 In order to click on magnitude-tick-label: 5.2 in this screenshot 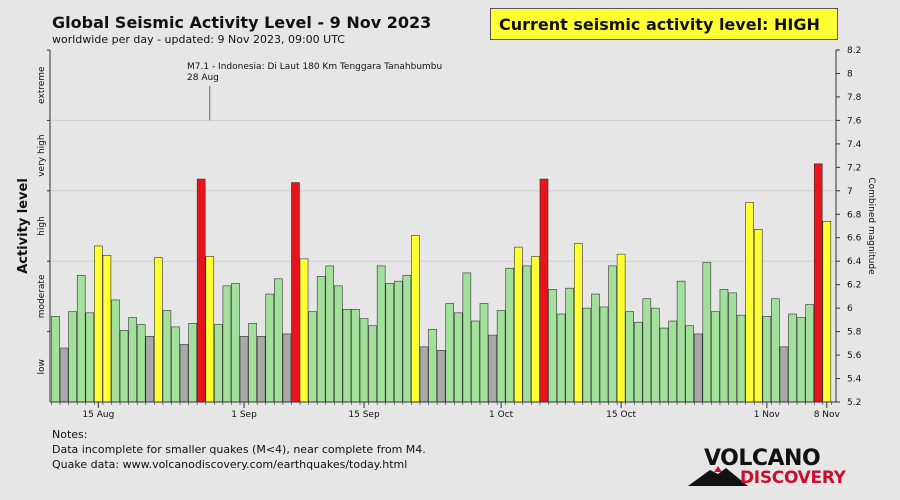, I will do `click(854, 403)`.